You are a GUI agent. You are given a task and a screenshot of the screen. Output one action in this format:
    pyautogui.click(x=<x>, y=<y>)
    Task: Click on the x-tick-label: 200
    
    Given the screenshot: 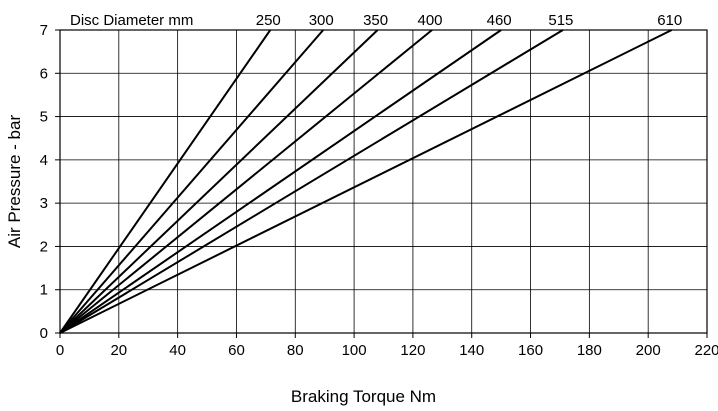 What is the action you would take?
    pyautogui.click(x=648, y=350)
    